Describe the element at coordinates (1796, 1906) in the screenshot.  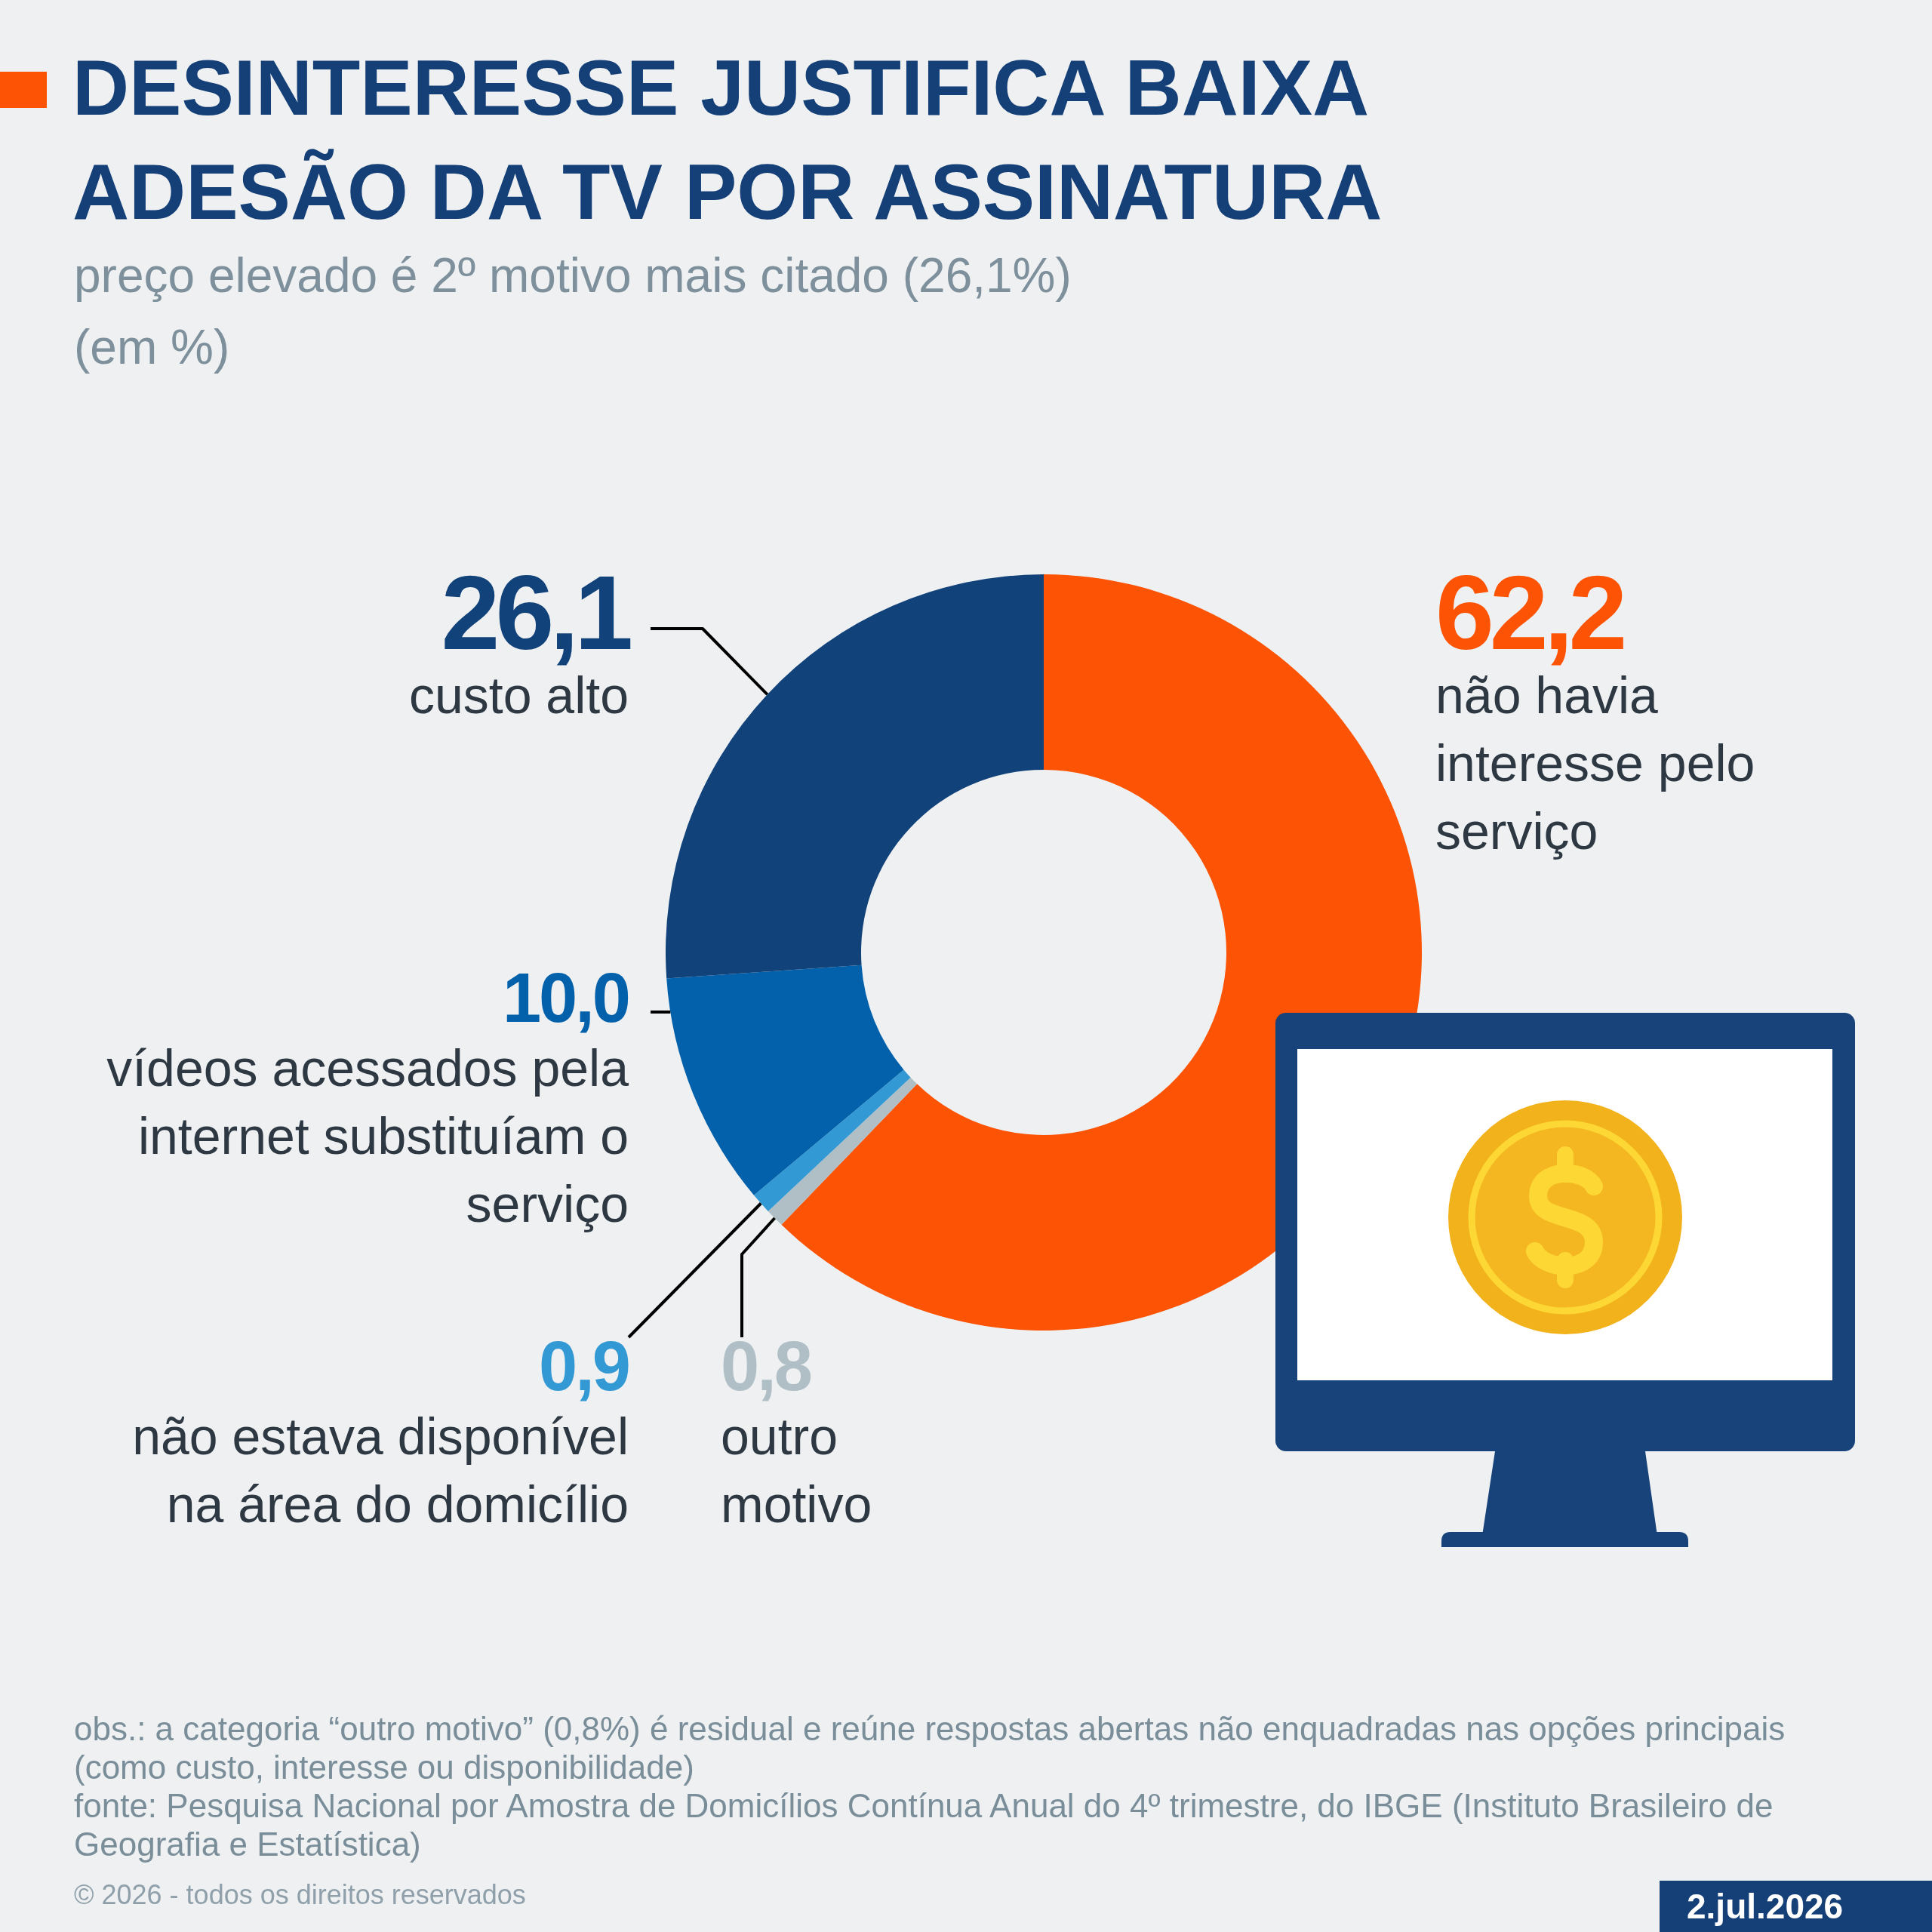
I see `text: 2.jul.2026` at that location.